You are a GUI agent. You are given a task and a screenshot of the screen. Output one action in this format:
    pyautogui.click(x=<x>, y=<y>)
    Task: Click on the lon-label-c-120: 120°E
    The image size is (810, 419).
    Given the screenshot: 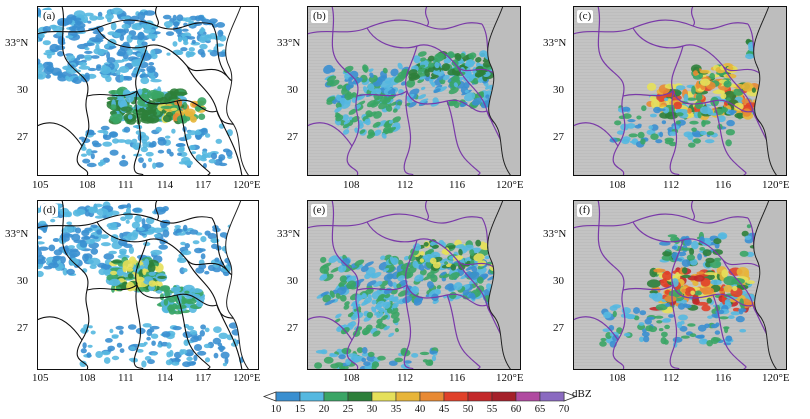 What is the action you would take?
    pyautogui.click(x=776, y=185)
    